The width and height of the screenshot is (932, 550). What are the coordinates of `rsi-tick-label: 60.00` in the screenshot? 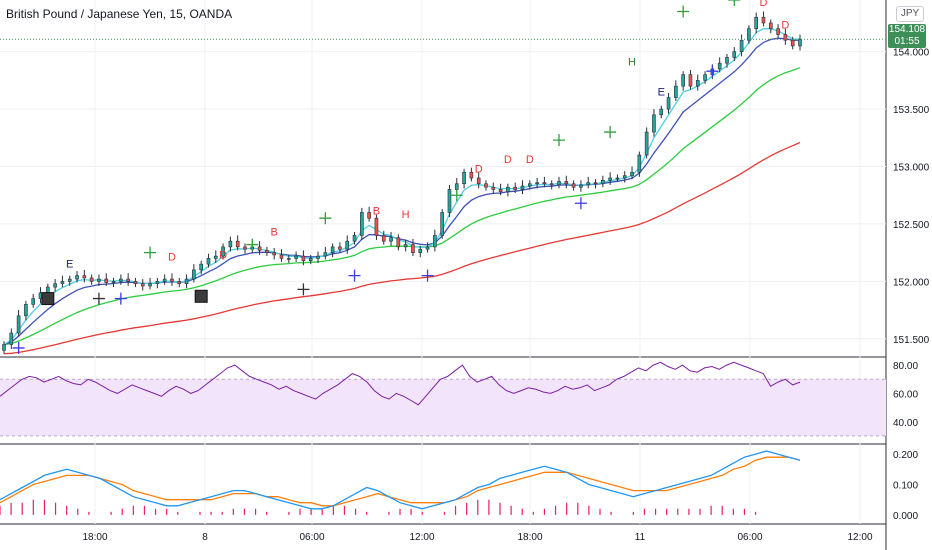 It's located at (905, 394).